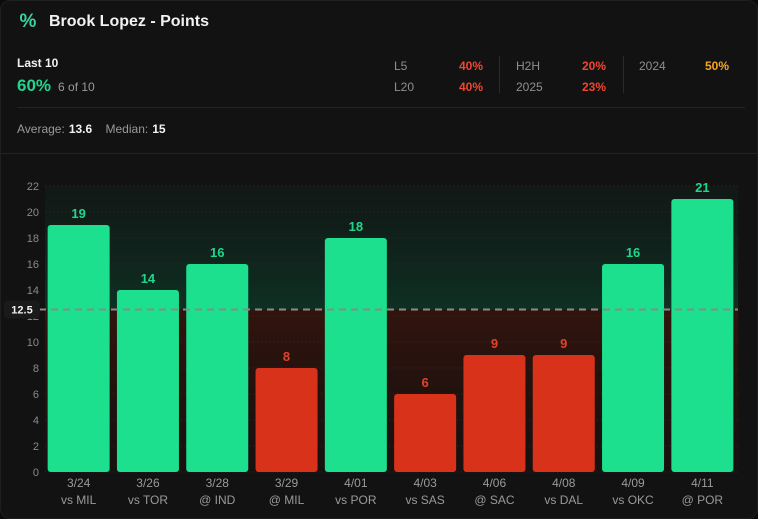 Image resolution: width=758 pixels, height=519 pixels. I want to click on x-tick-date: 4/11, so click(702, 483).